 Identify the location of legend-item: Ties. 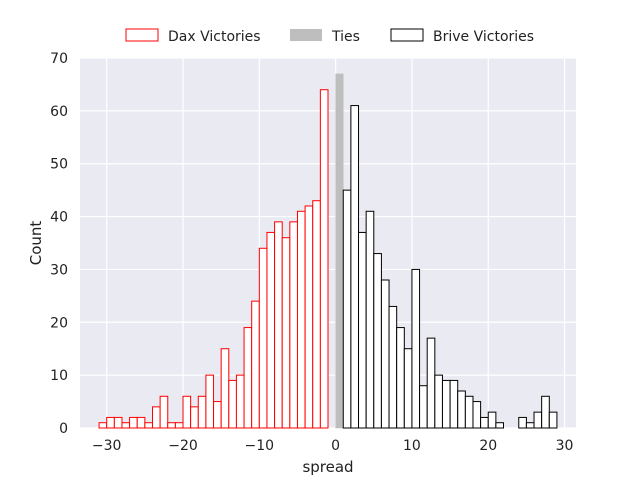
(325, 37).